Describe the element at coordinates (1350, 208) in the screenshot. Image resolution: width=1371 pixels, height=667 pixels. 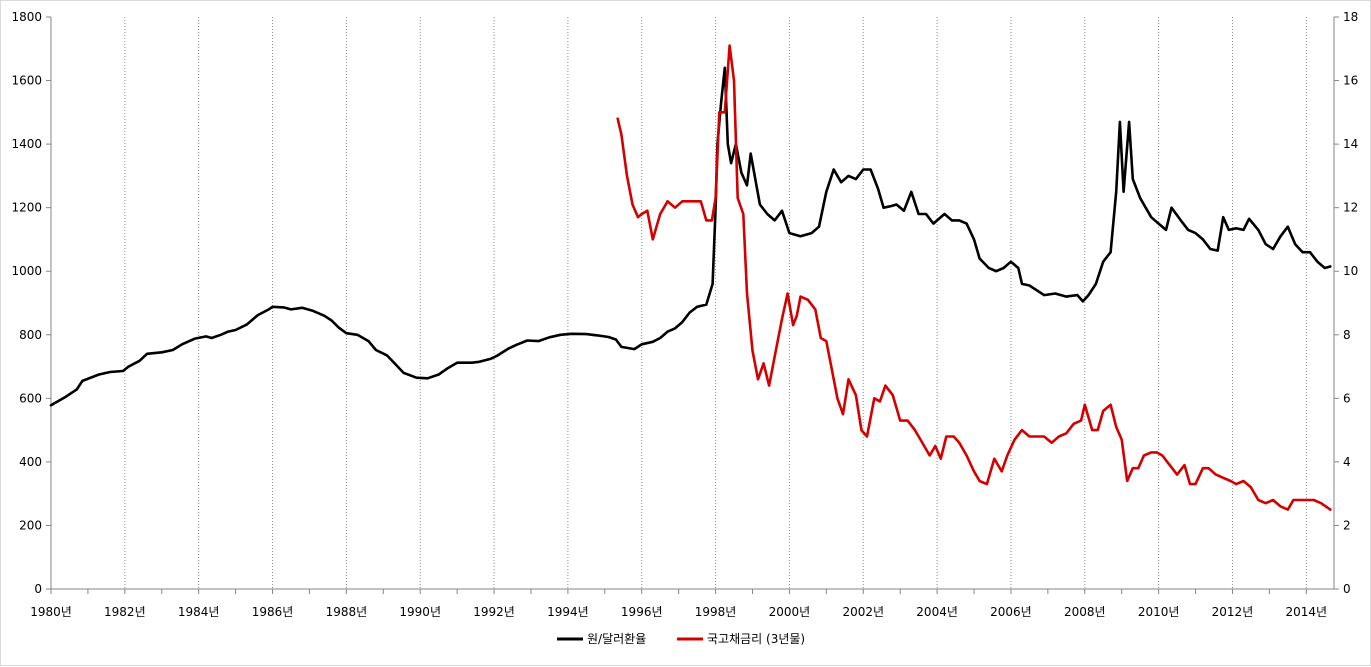
I see `y-right-tick-label: 12` at that location.